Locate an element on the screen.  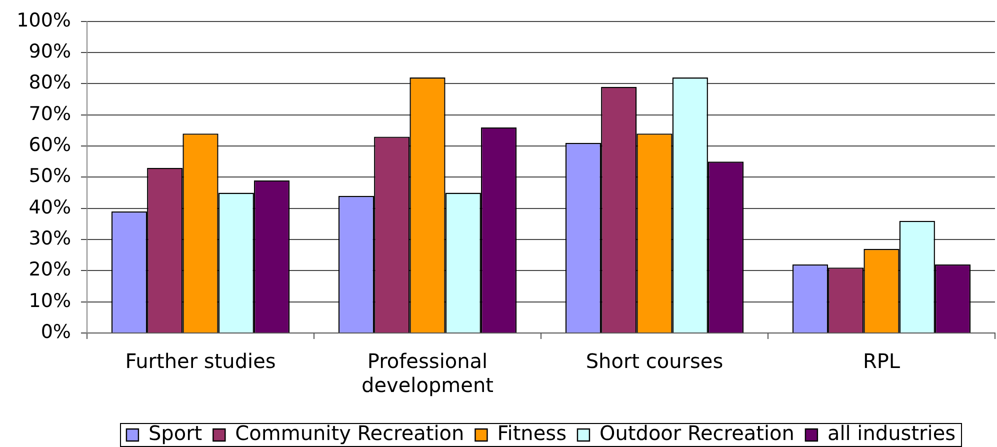
y-tick-label: 40% is located at coordinates (49, 207).